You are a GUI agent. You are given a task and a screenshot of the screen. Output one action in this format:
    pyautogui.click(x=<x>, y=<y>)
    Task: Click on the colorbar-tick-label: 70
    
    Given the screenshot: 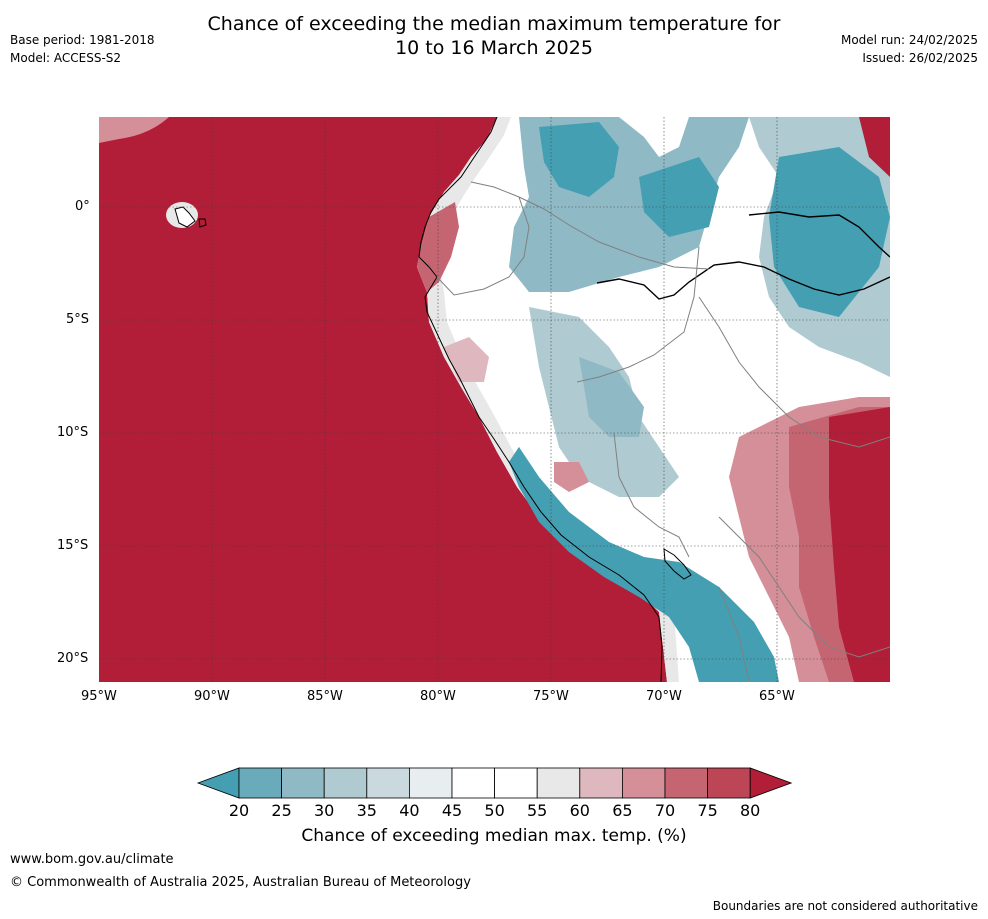 What is the action you would take?
    pyautogui.click(x=665, y=810)
    